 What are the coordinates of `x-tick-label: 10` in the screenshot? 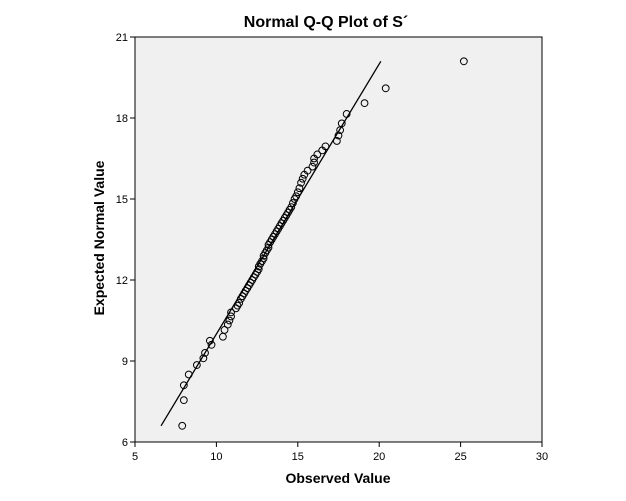 It's located at (216, 457).